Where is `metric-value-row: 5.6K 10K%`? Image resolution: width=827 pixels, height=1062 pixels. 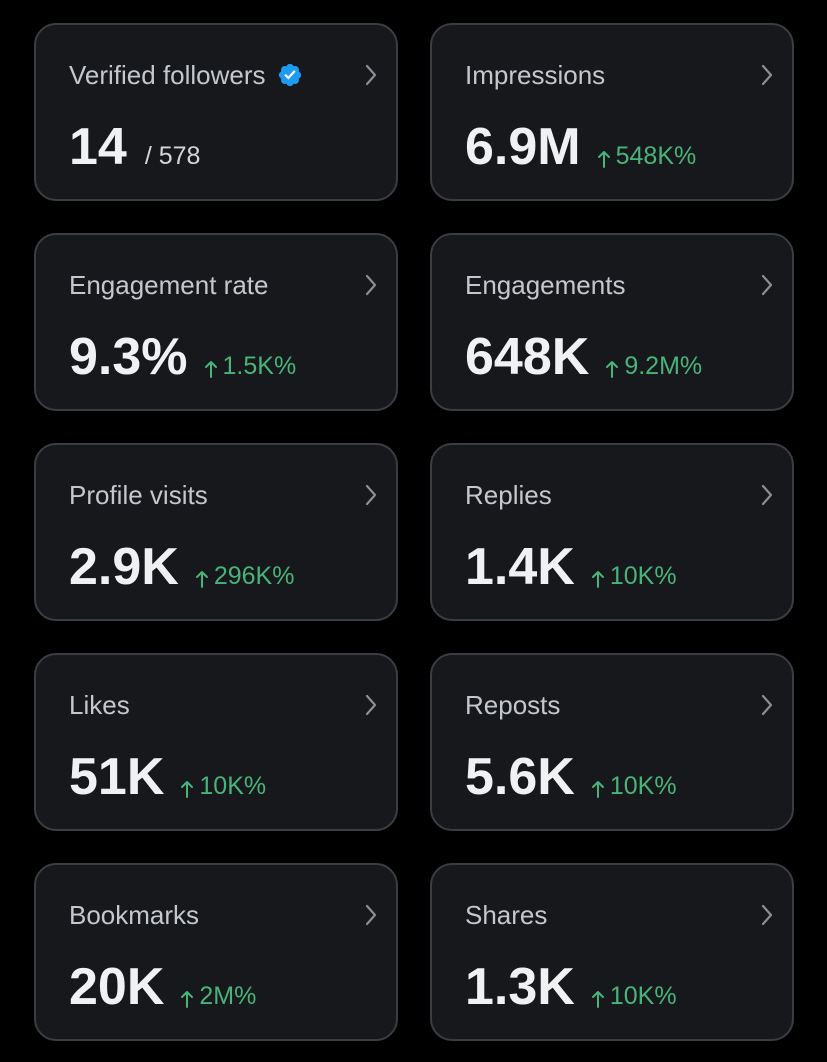 metric-value-row: 5.6K 10K% is located at coordinates (571, 777).